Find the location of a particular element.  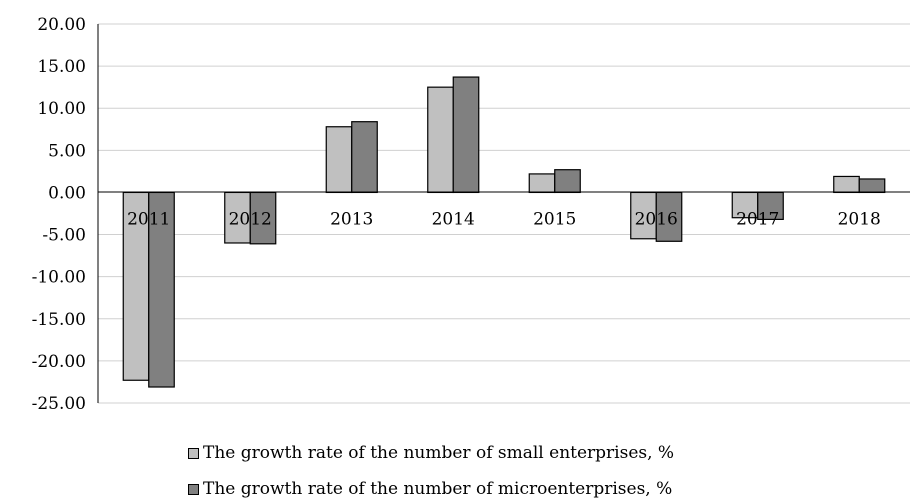

y-tick-label: 15.00 is located at coordinates (61, 67).